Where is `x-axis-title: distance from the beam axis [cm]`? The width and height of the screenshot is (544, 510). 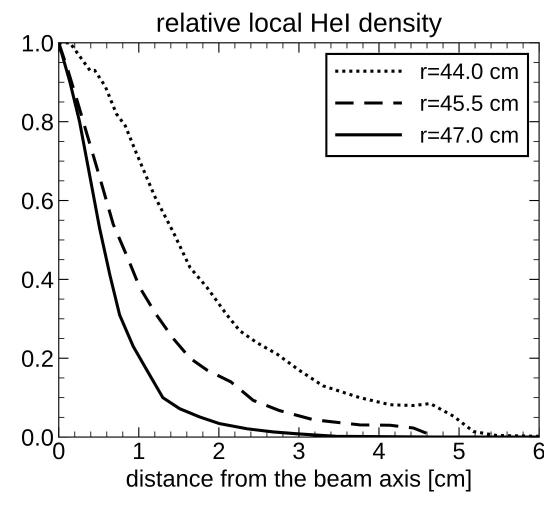 x-axis-title: distance from the beam axis [cm] is located at coordinates (298, 480).